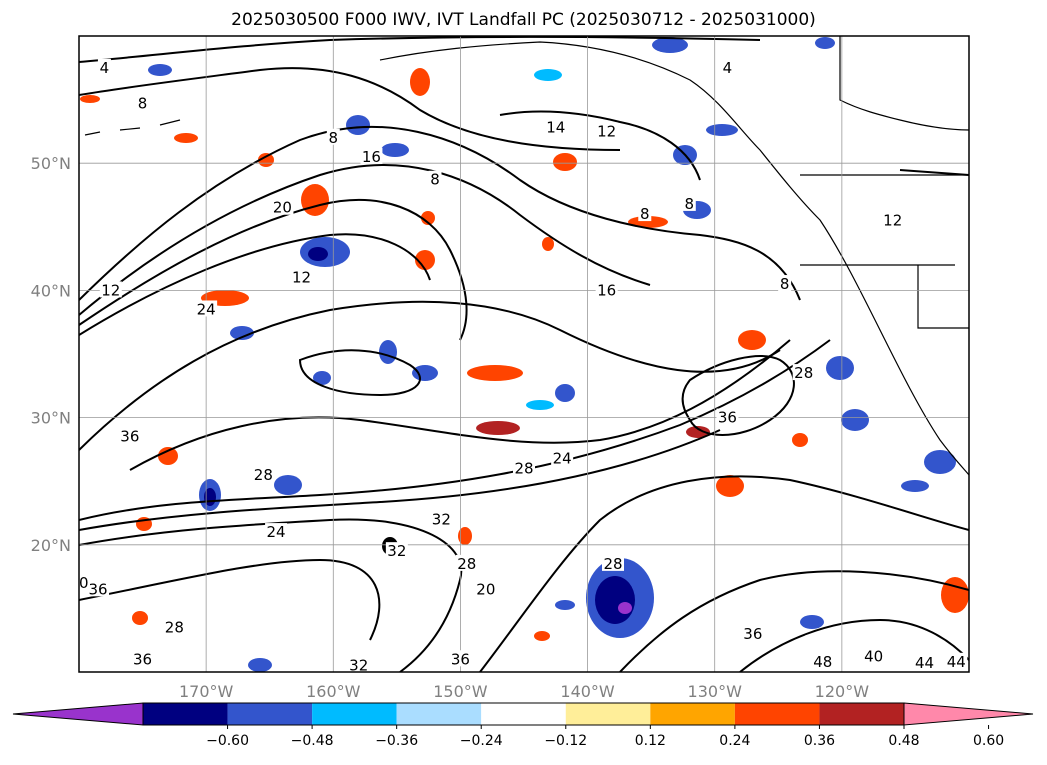  I want to click on lon-tick-label: 160°W, so click(333, 691).